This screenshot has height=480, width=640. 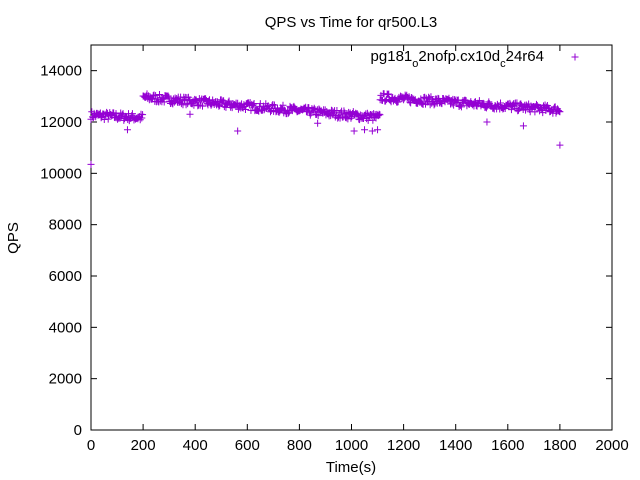 I want to click on y-tick-label: 10000, so click(x=61, y=173).